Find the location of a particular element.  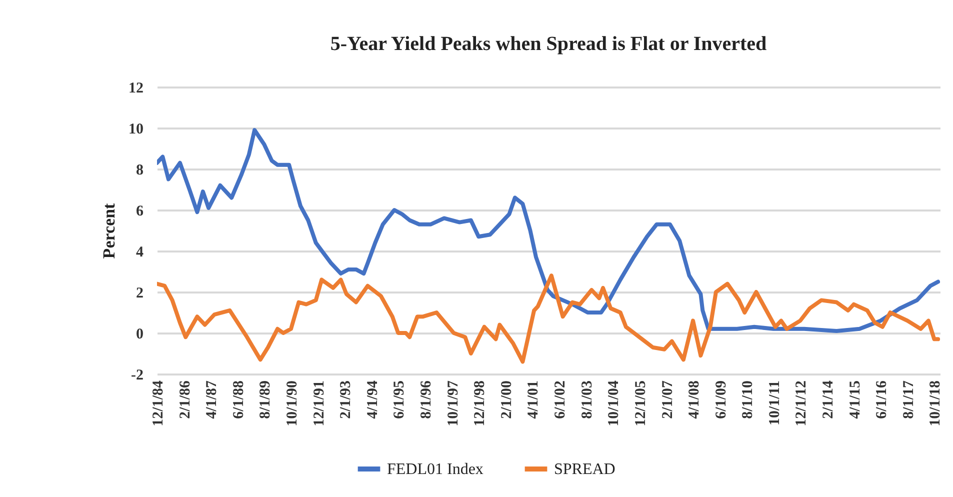

y-tick-label: 0 is located at coordinates (140, 334).